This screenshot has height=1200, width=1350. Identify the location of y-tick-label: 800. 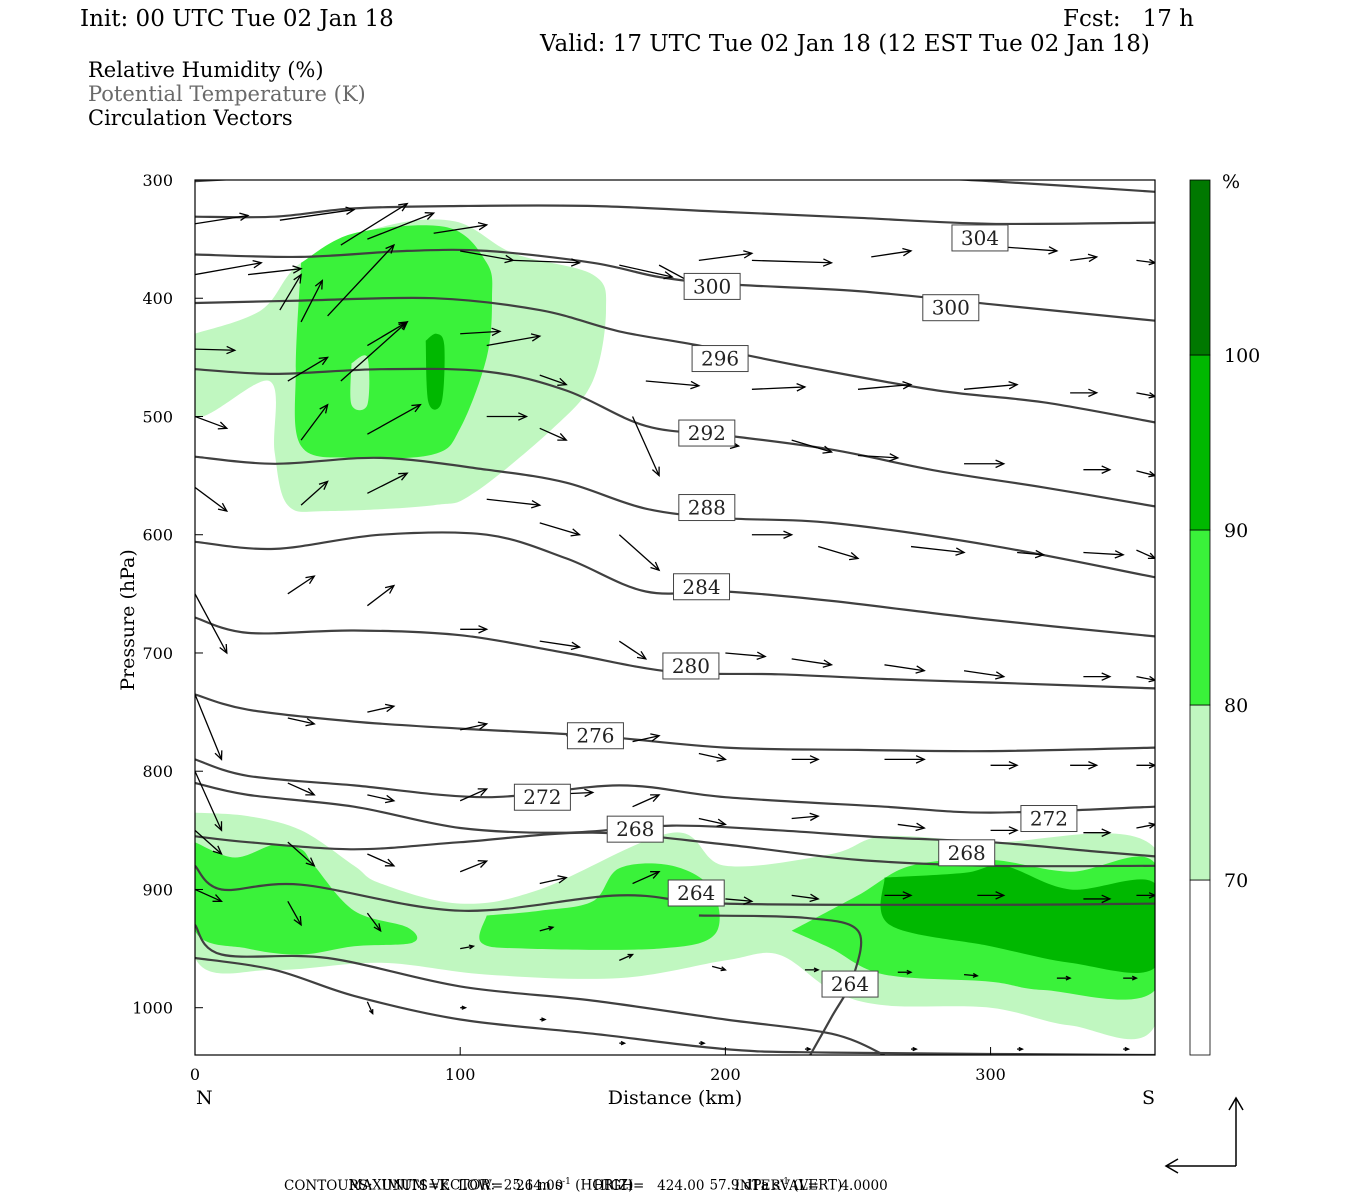
(157, 771).